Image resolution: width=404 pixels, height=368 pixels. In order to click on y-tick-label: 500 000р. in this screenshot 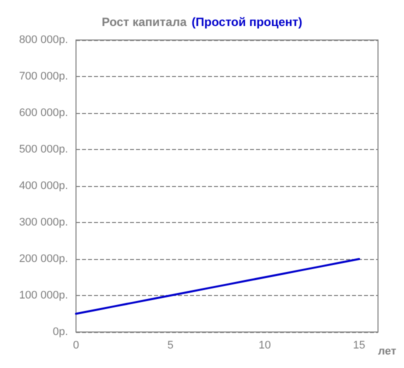, I will do `click(43, 150)`.